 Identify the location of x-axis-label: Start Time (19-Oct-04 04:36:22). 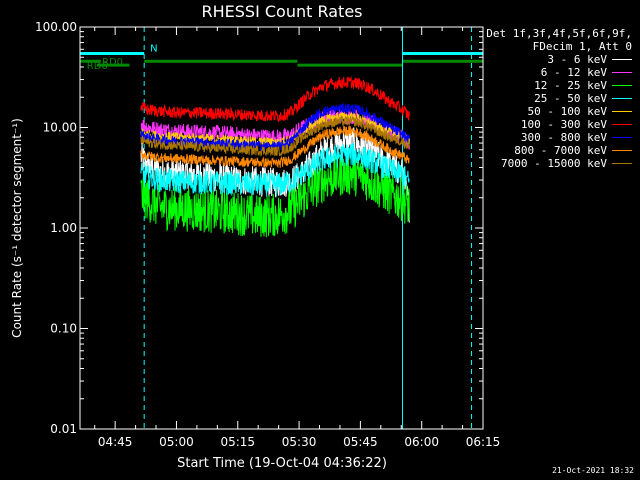
(282, 463).